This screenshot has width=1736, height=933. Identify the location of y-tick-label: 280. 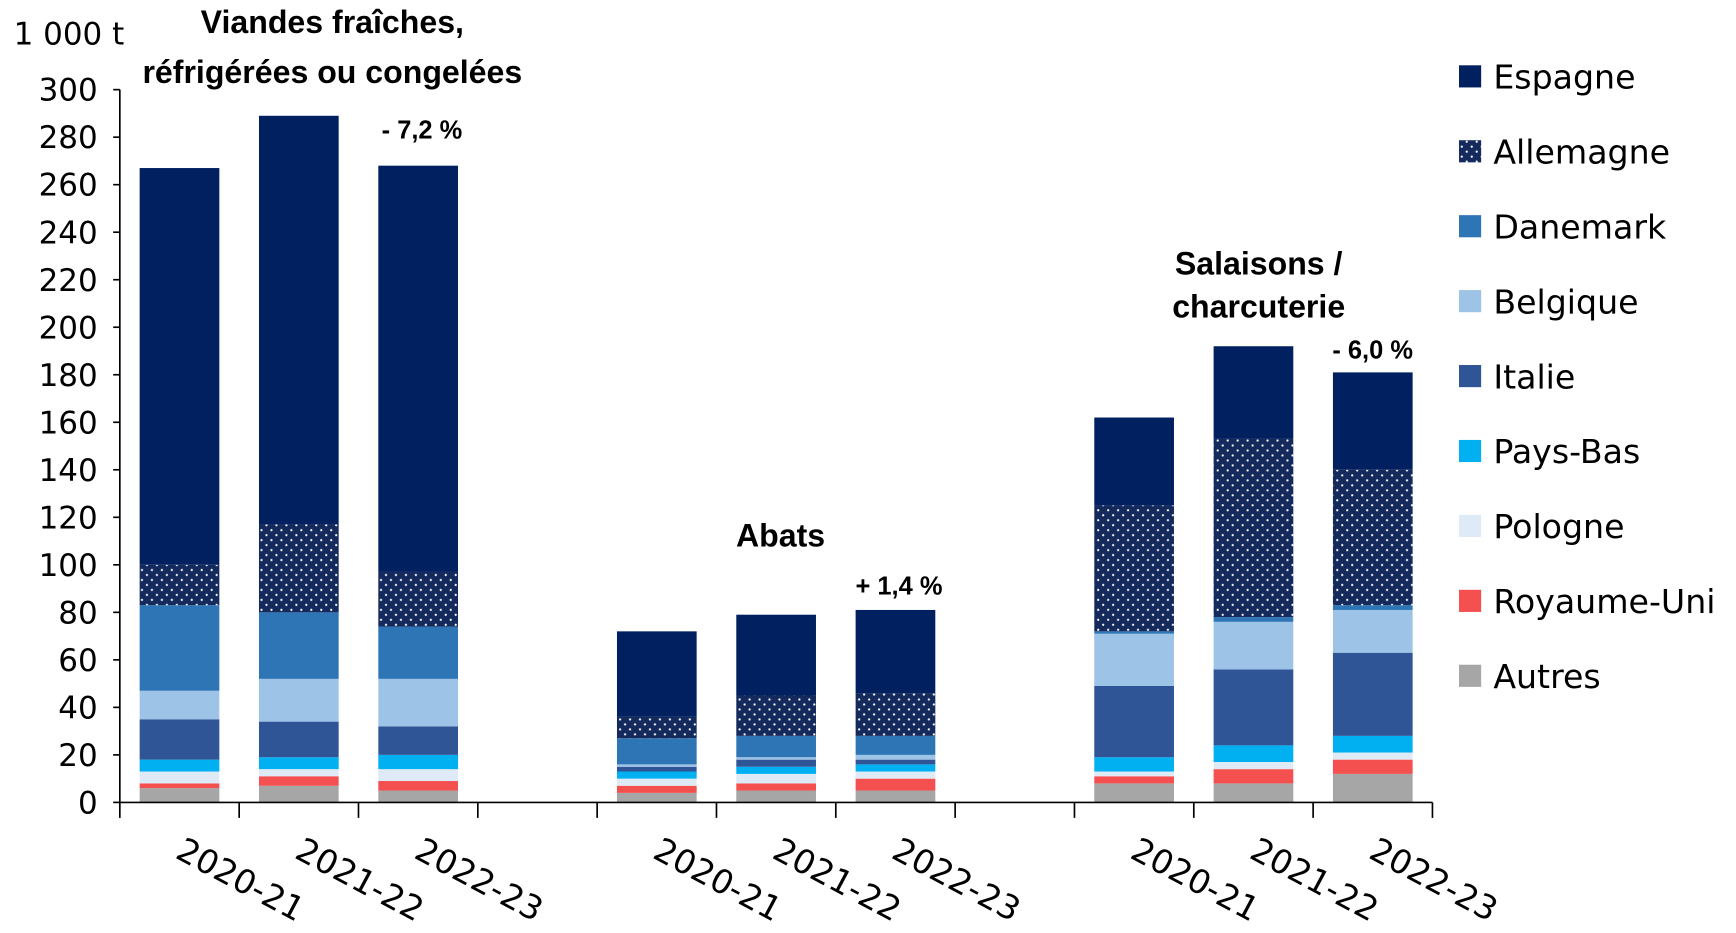
(68, 138).